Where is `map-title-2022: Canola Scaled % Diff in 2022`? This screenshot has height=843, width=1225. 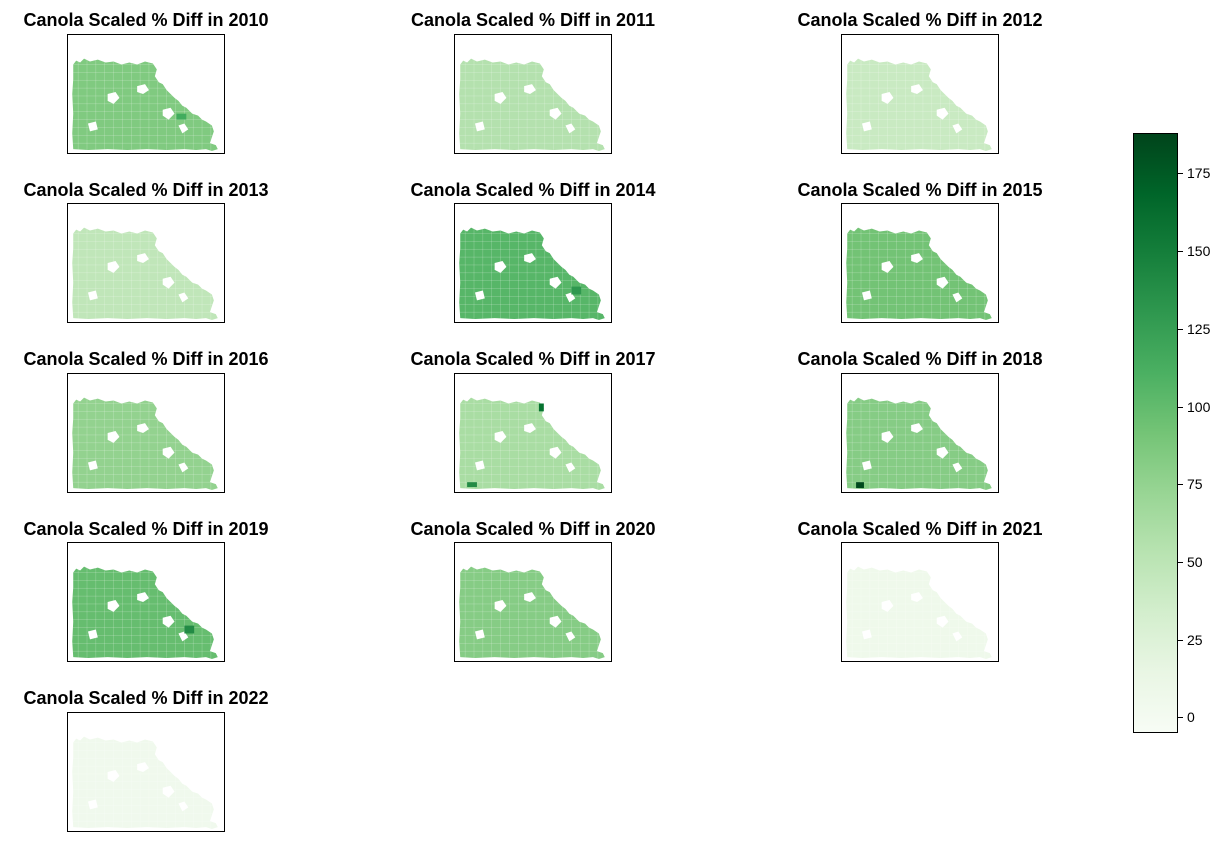 map-title-2022: Canola Scaled % Diff in 2022 is located at coordinates (146, 698).